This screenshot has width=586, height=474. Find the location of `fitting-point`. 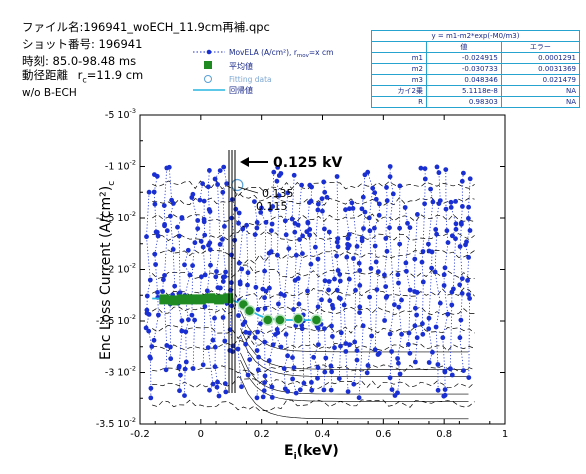

fitting-point is located at coordinates (268, 320).